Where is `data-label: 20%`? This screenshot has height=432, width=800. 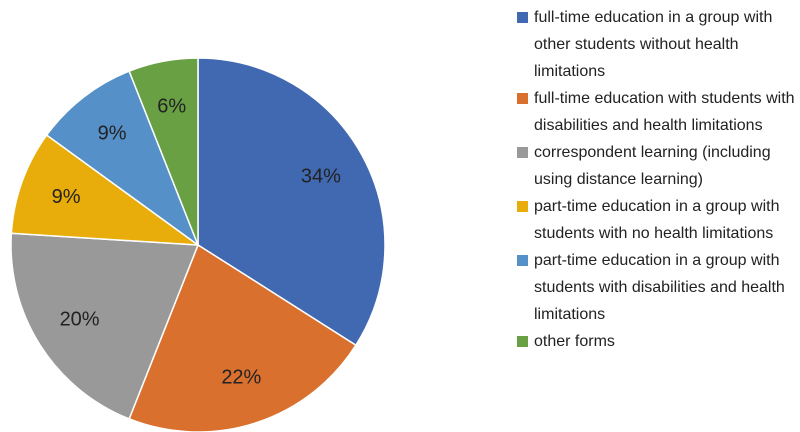
data-label: 20% is located at coordinates (80, 319).